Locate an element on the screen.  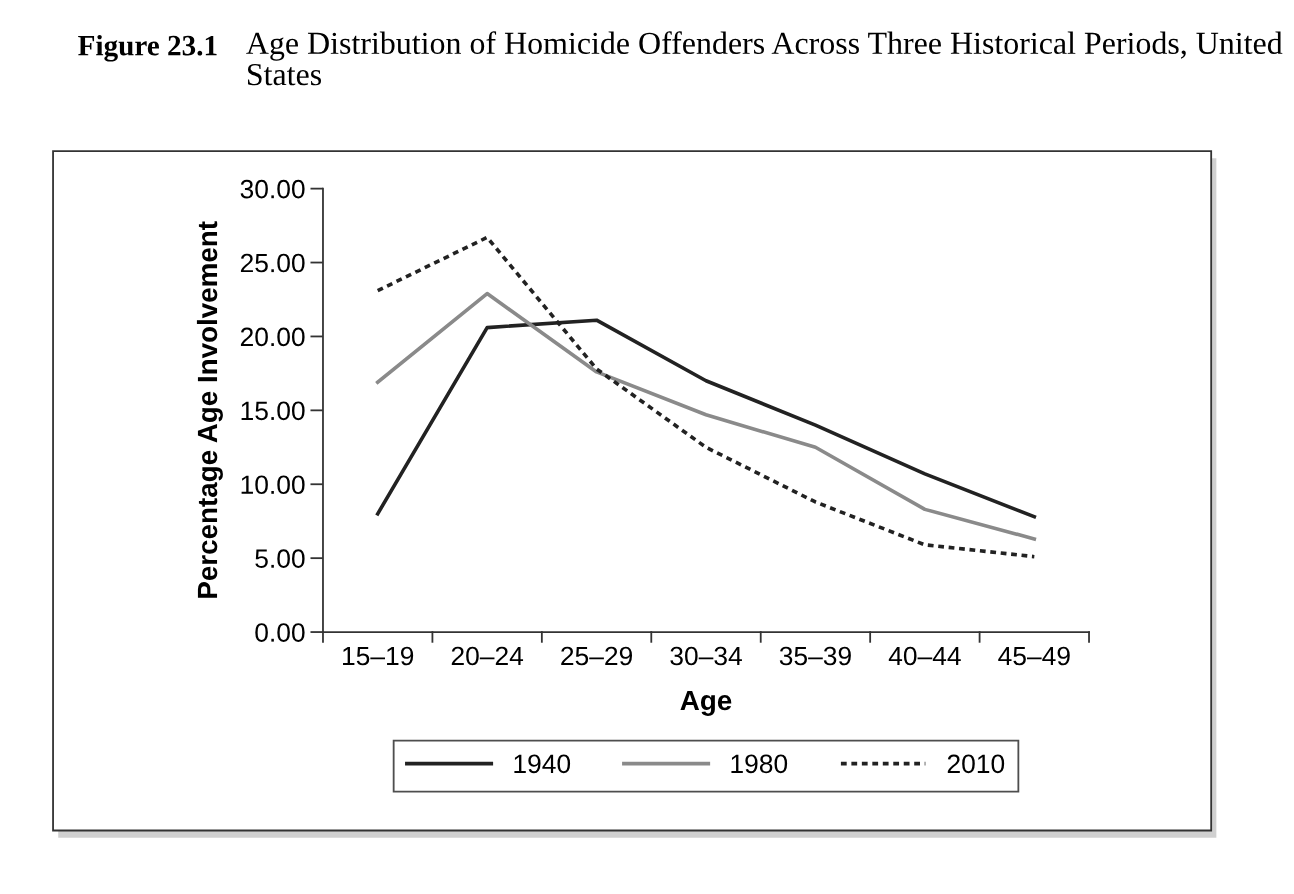
y-tick-label: 25.00 is located at coordinates (272, 263).